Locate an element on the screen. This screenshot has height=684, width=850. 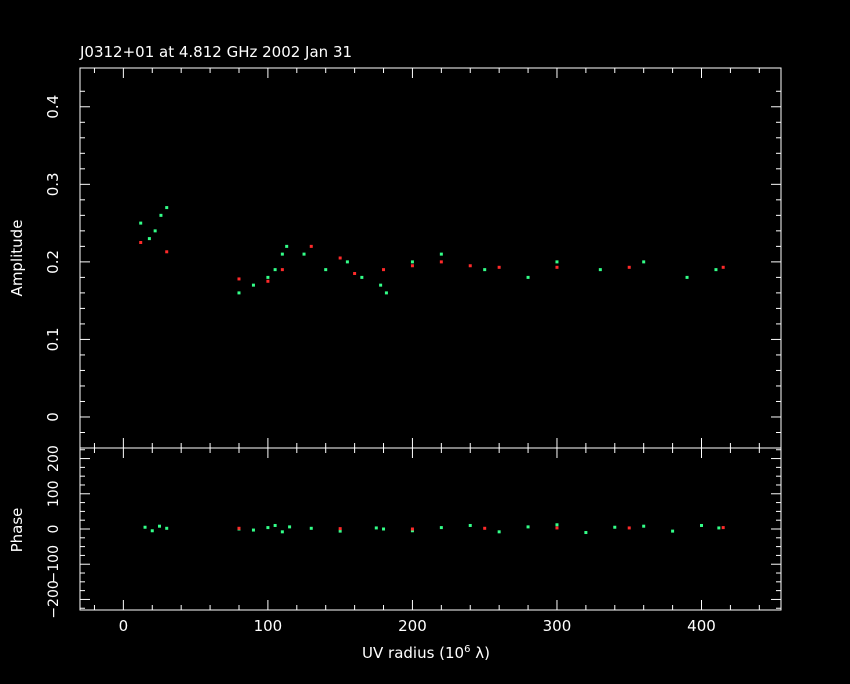
amplitude-axis-label: Amplitude is located at coordinates (17, 258).